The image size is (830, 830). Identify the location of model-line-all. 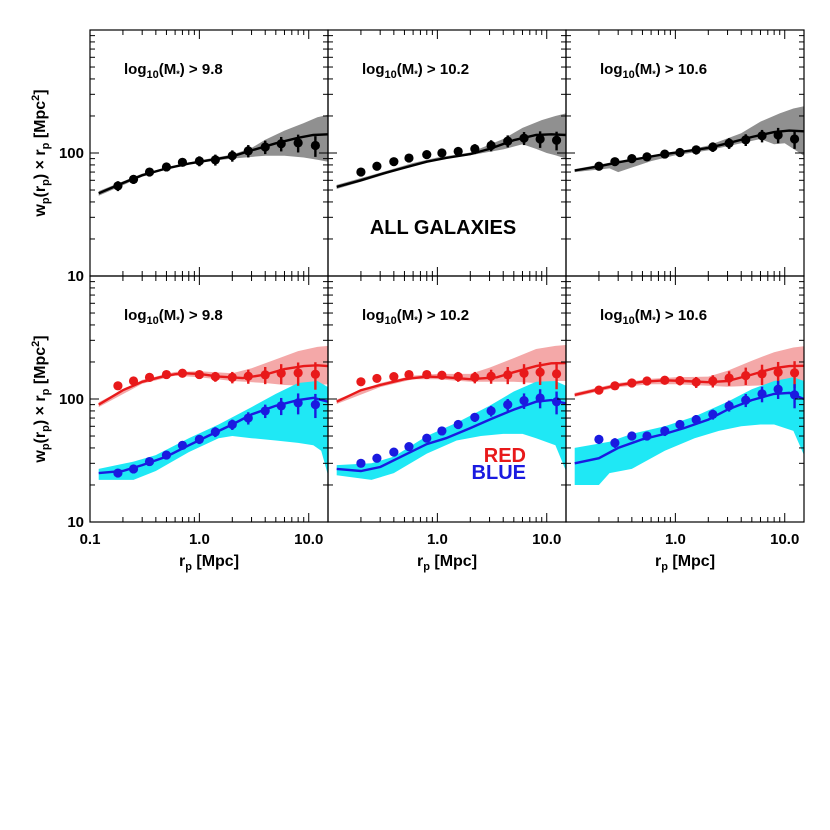
(213, 164).